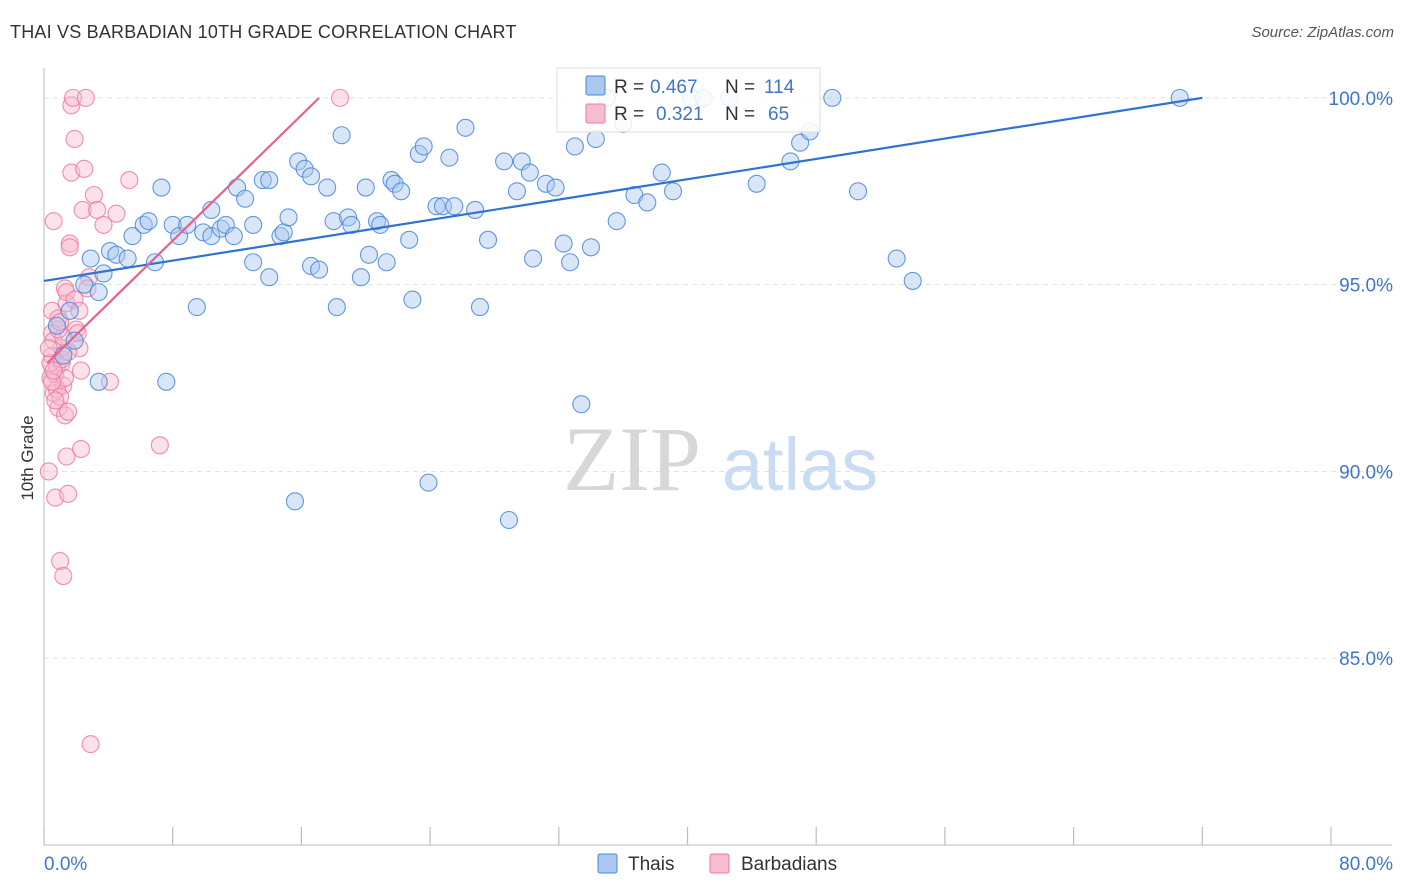  I want to click on watermark-zip: ZIP, so click(632, 459).